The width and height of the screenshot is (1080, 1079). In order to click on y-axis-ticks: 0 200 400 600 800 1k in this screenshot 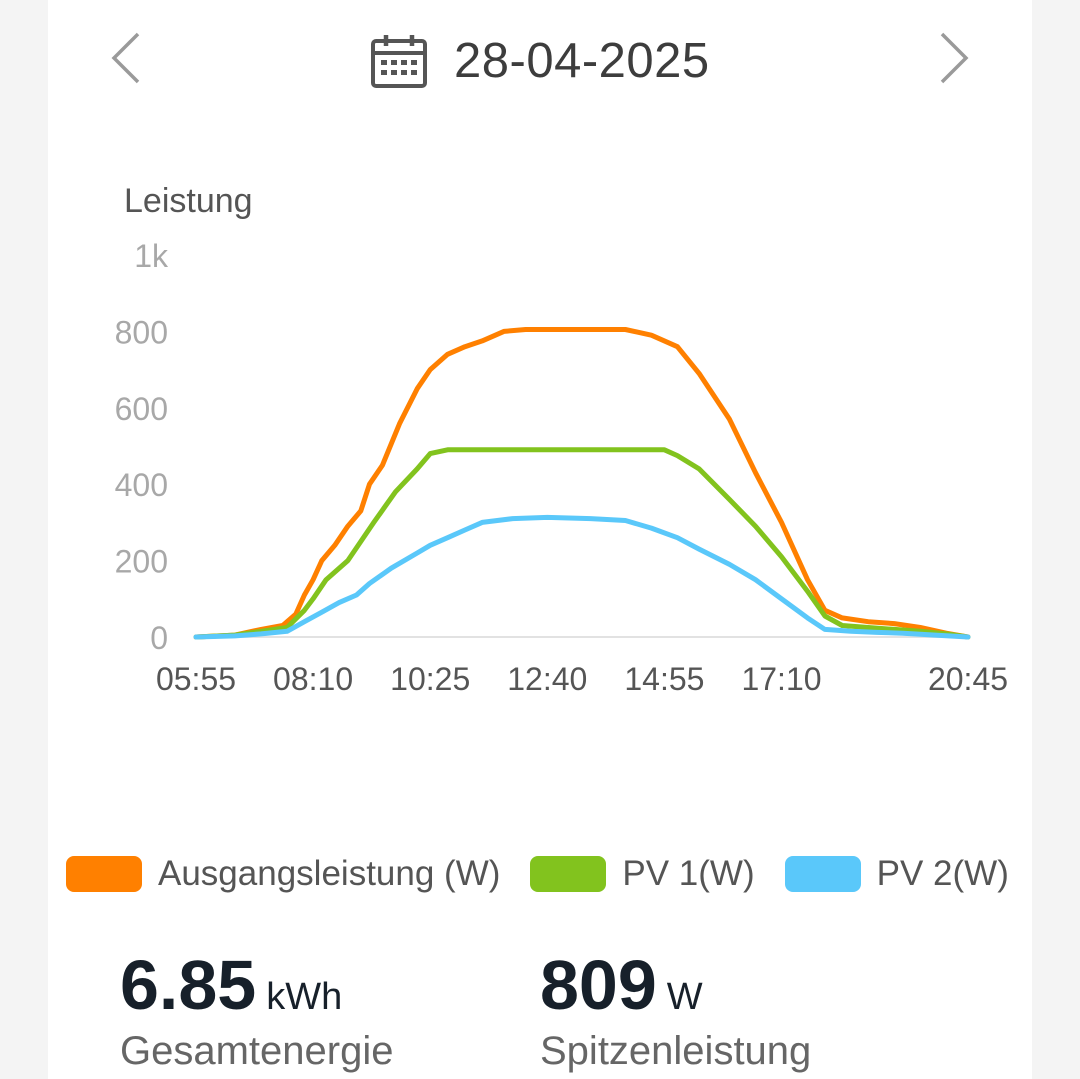, I will do `click(142, 447)`.